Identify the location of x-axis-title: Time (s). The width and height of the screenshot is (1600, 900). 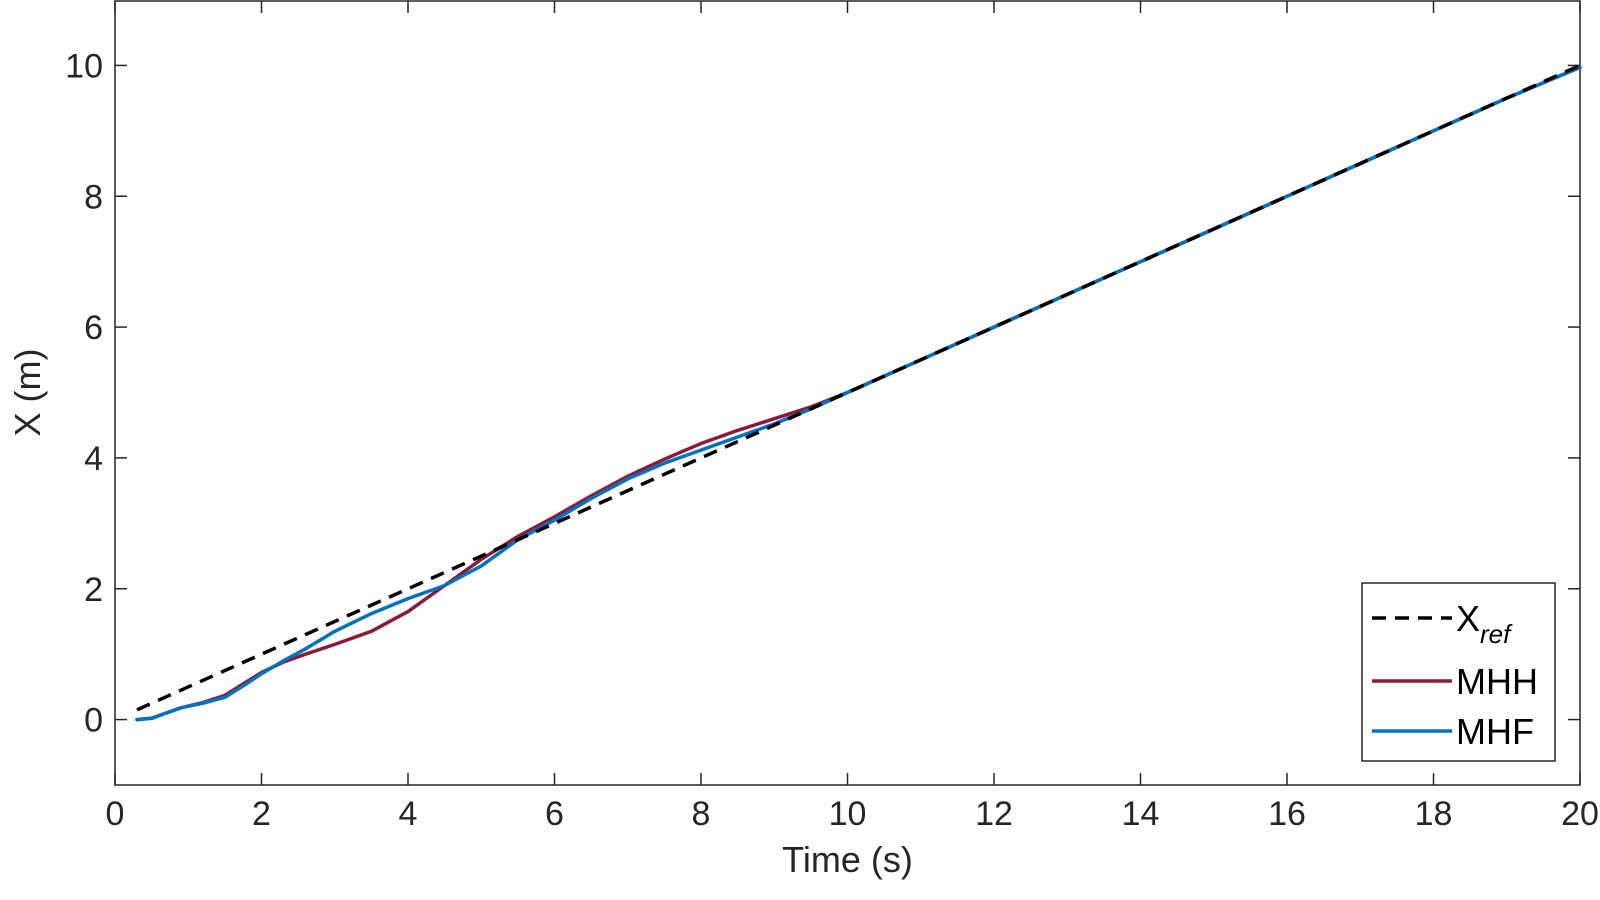
(847, 859).